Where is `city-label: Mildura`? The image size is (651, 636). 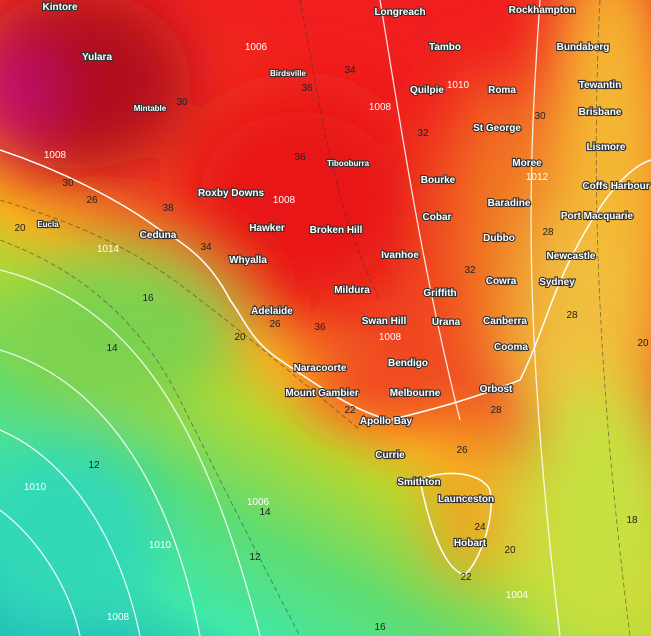
city-label: Mildura is located at coordinates (352, 290).